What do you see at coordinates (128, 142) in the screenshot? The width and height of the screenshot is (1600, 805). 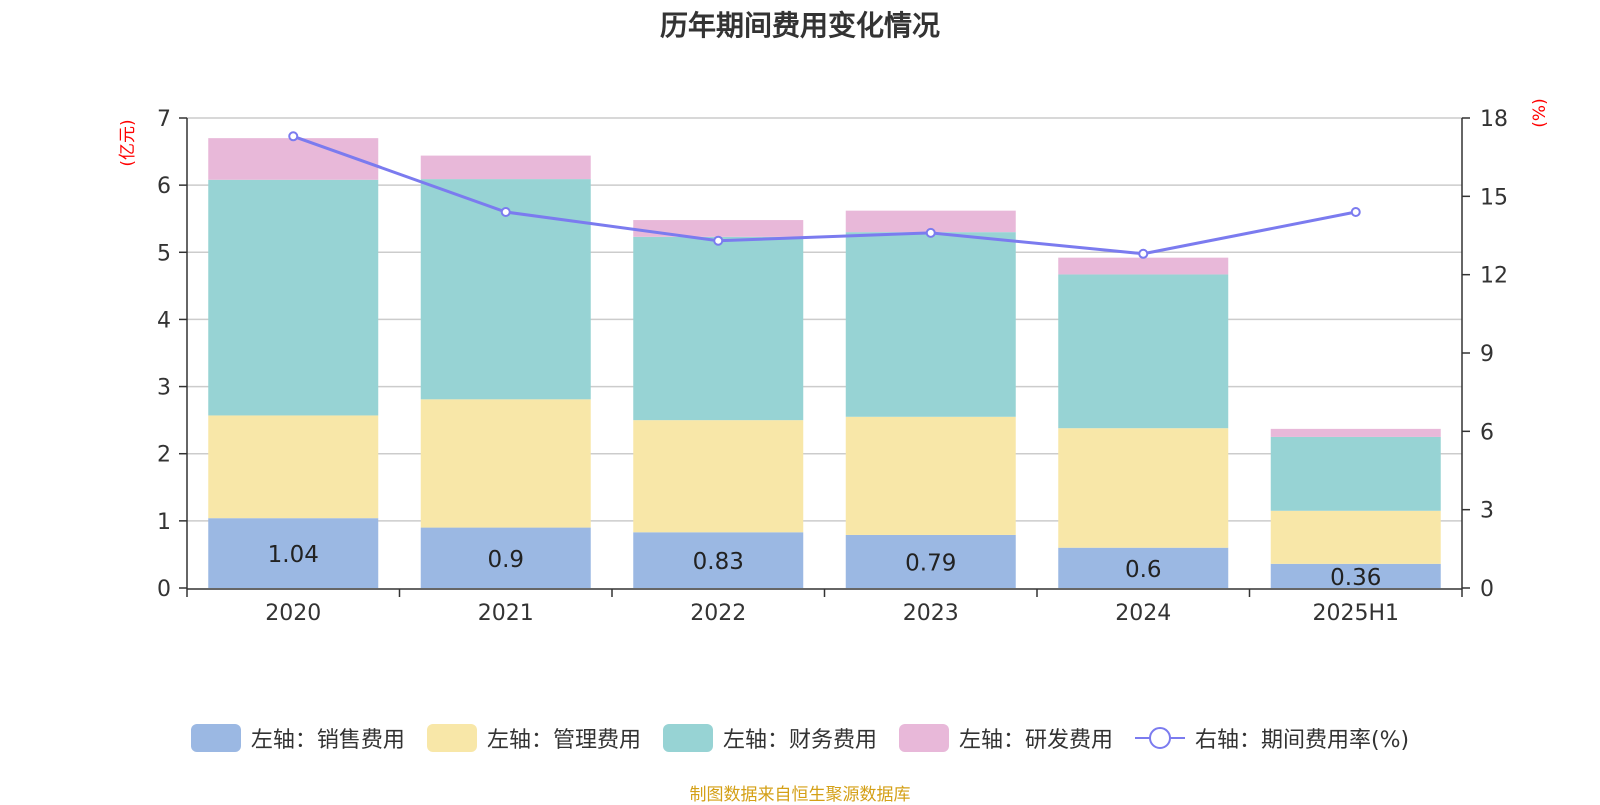 I see `left-axis-unit-label: (亿元)` at bounding box center [128, 142].